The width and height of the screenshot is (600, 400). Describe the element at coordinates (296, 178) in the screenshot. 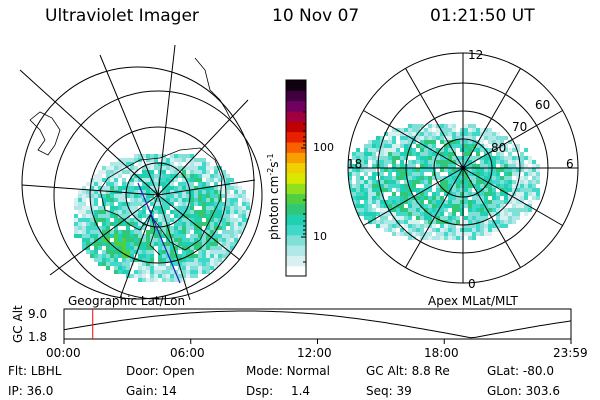

I see `intensity-colorbar` at that location.